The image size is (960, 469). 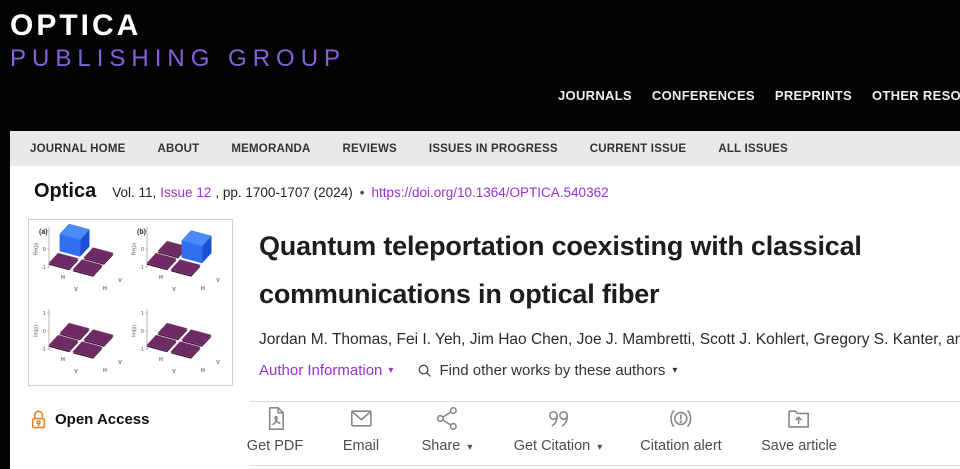 I want to click on author-information-label: Author Information, so click(x=321, y=370).